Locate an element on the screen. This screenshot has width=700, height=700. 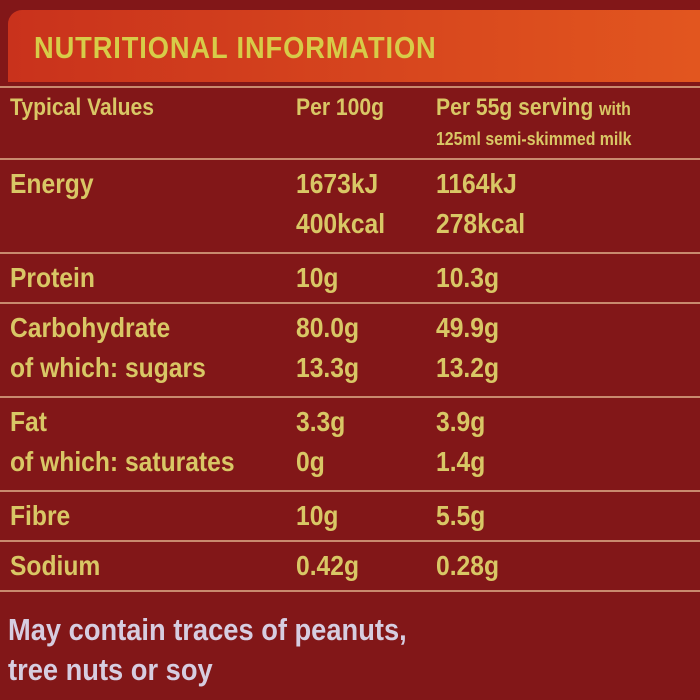
cell-per55: 5.5g is located at coordinates (461, 515).